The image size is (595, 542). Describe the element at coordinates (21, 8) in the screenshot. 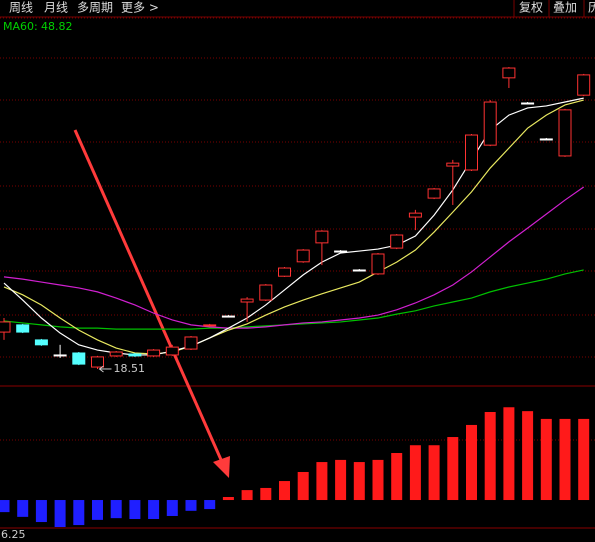

I see `toolbar-item: 周线` at that location.